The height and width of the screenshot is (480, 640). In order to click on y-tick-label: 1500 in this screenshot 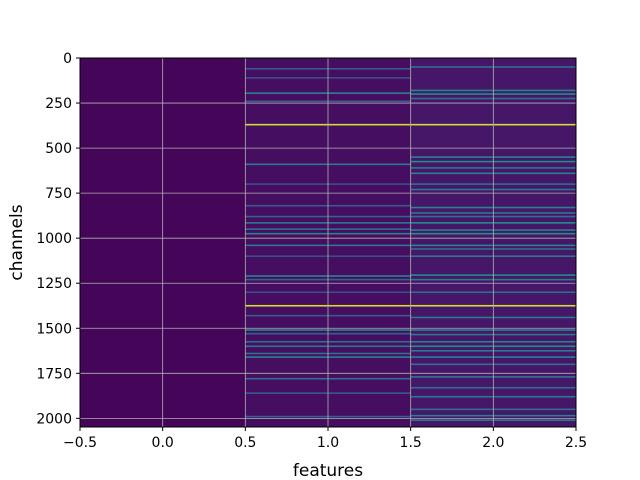, I will do `click(54, 329)`.